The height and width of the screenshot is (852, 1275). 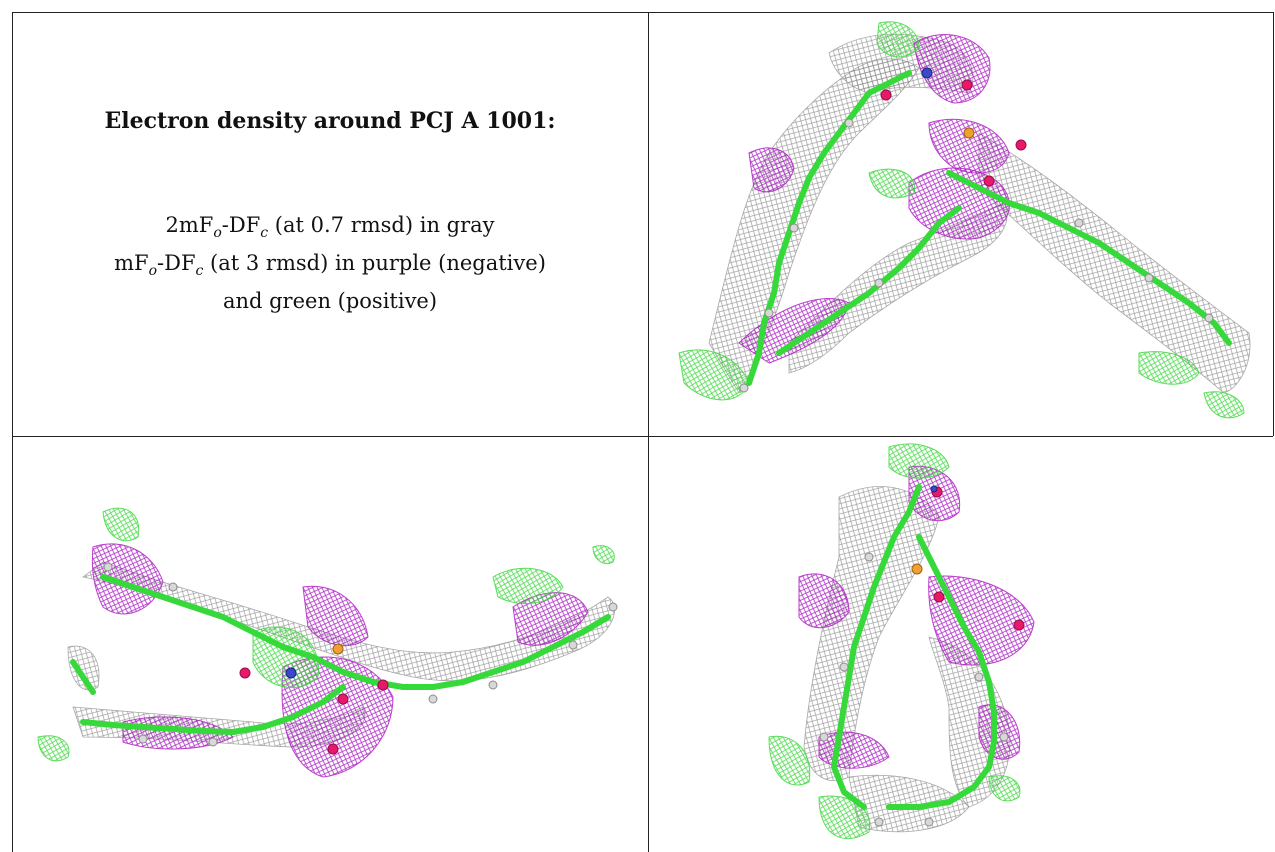 I want to click on green-density-right-lower, so click(x=1004, y=788).